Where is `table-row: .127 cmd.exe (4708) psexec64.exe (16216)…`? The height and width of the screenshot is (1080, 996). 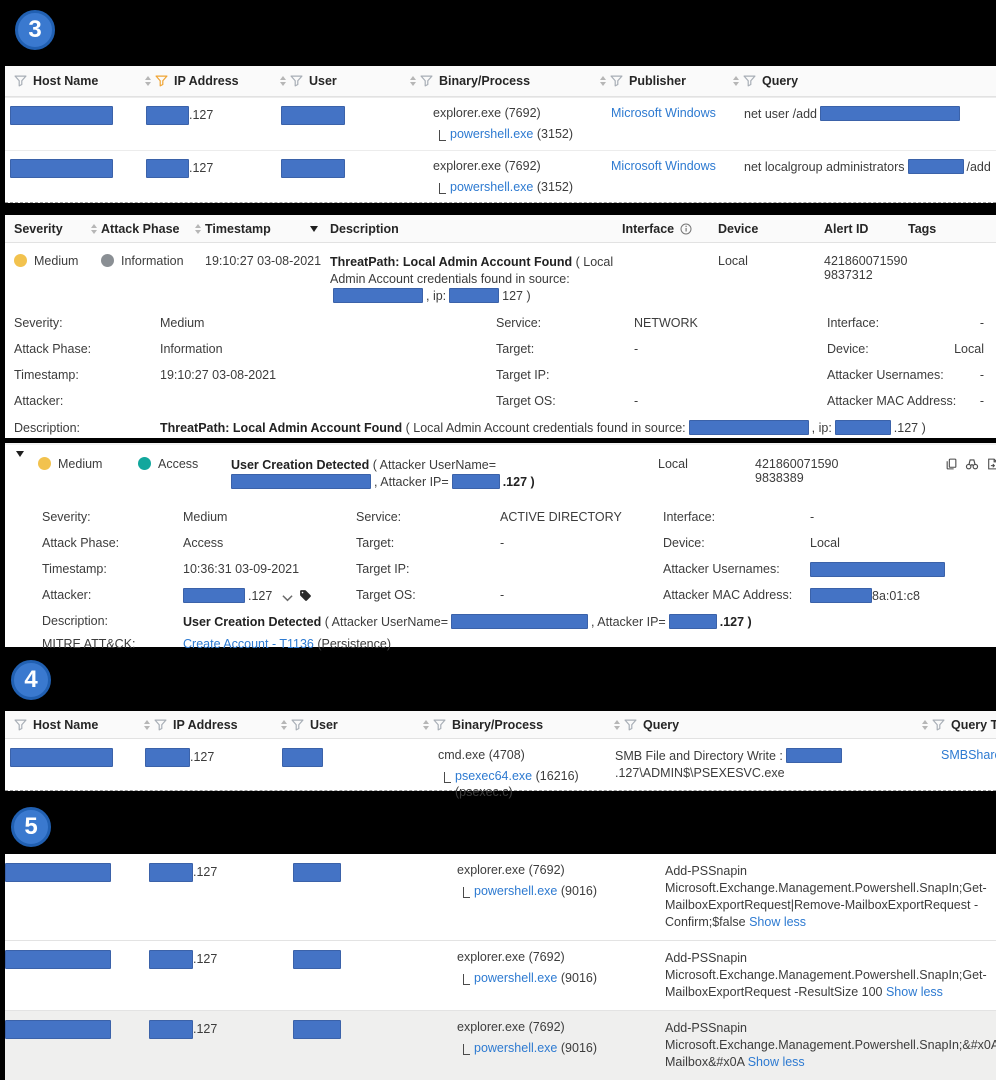
table-row: .127 cmd.exe (4708) psexec64.exe (16216)… is located at coordinates (500, 773).